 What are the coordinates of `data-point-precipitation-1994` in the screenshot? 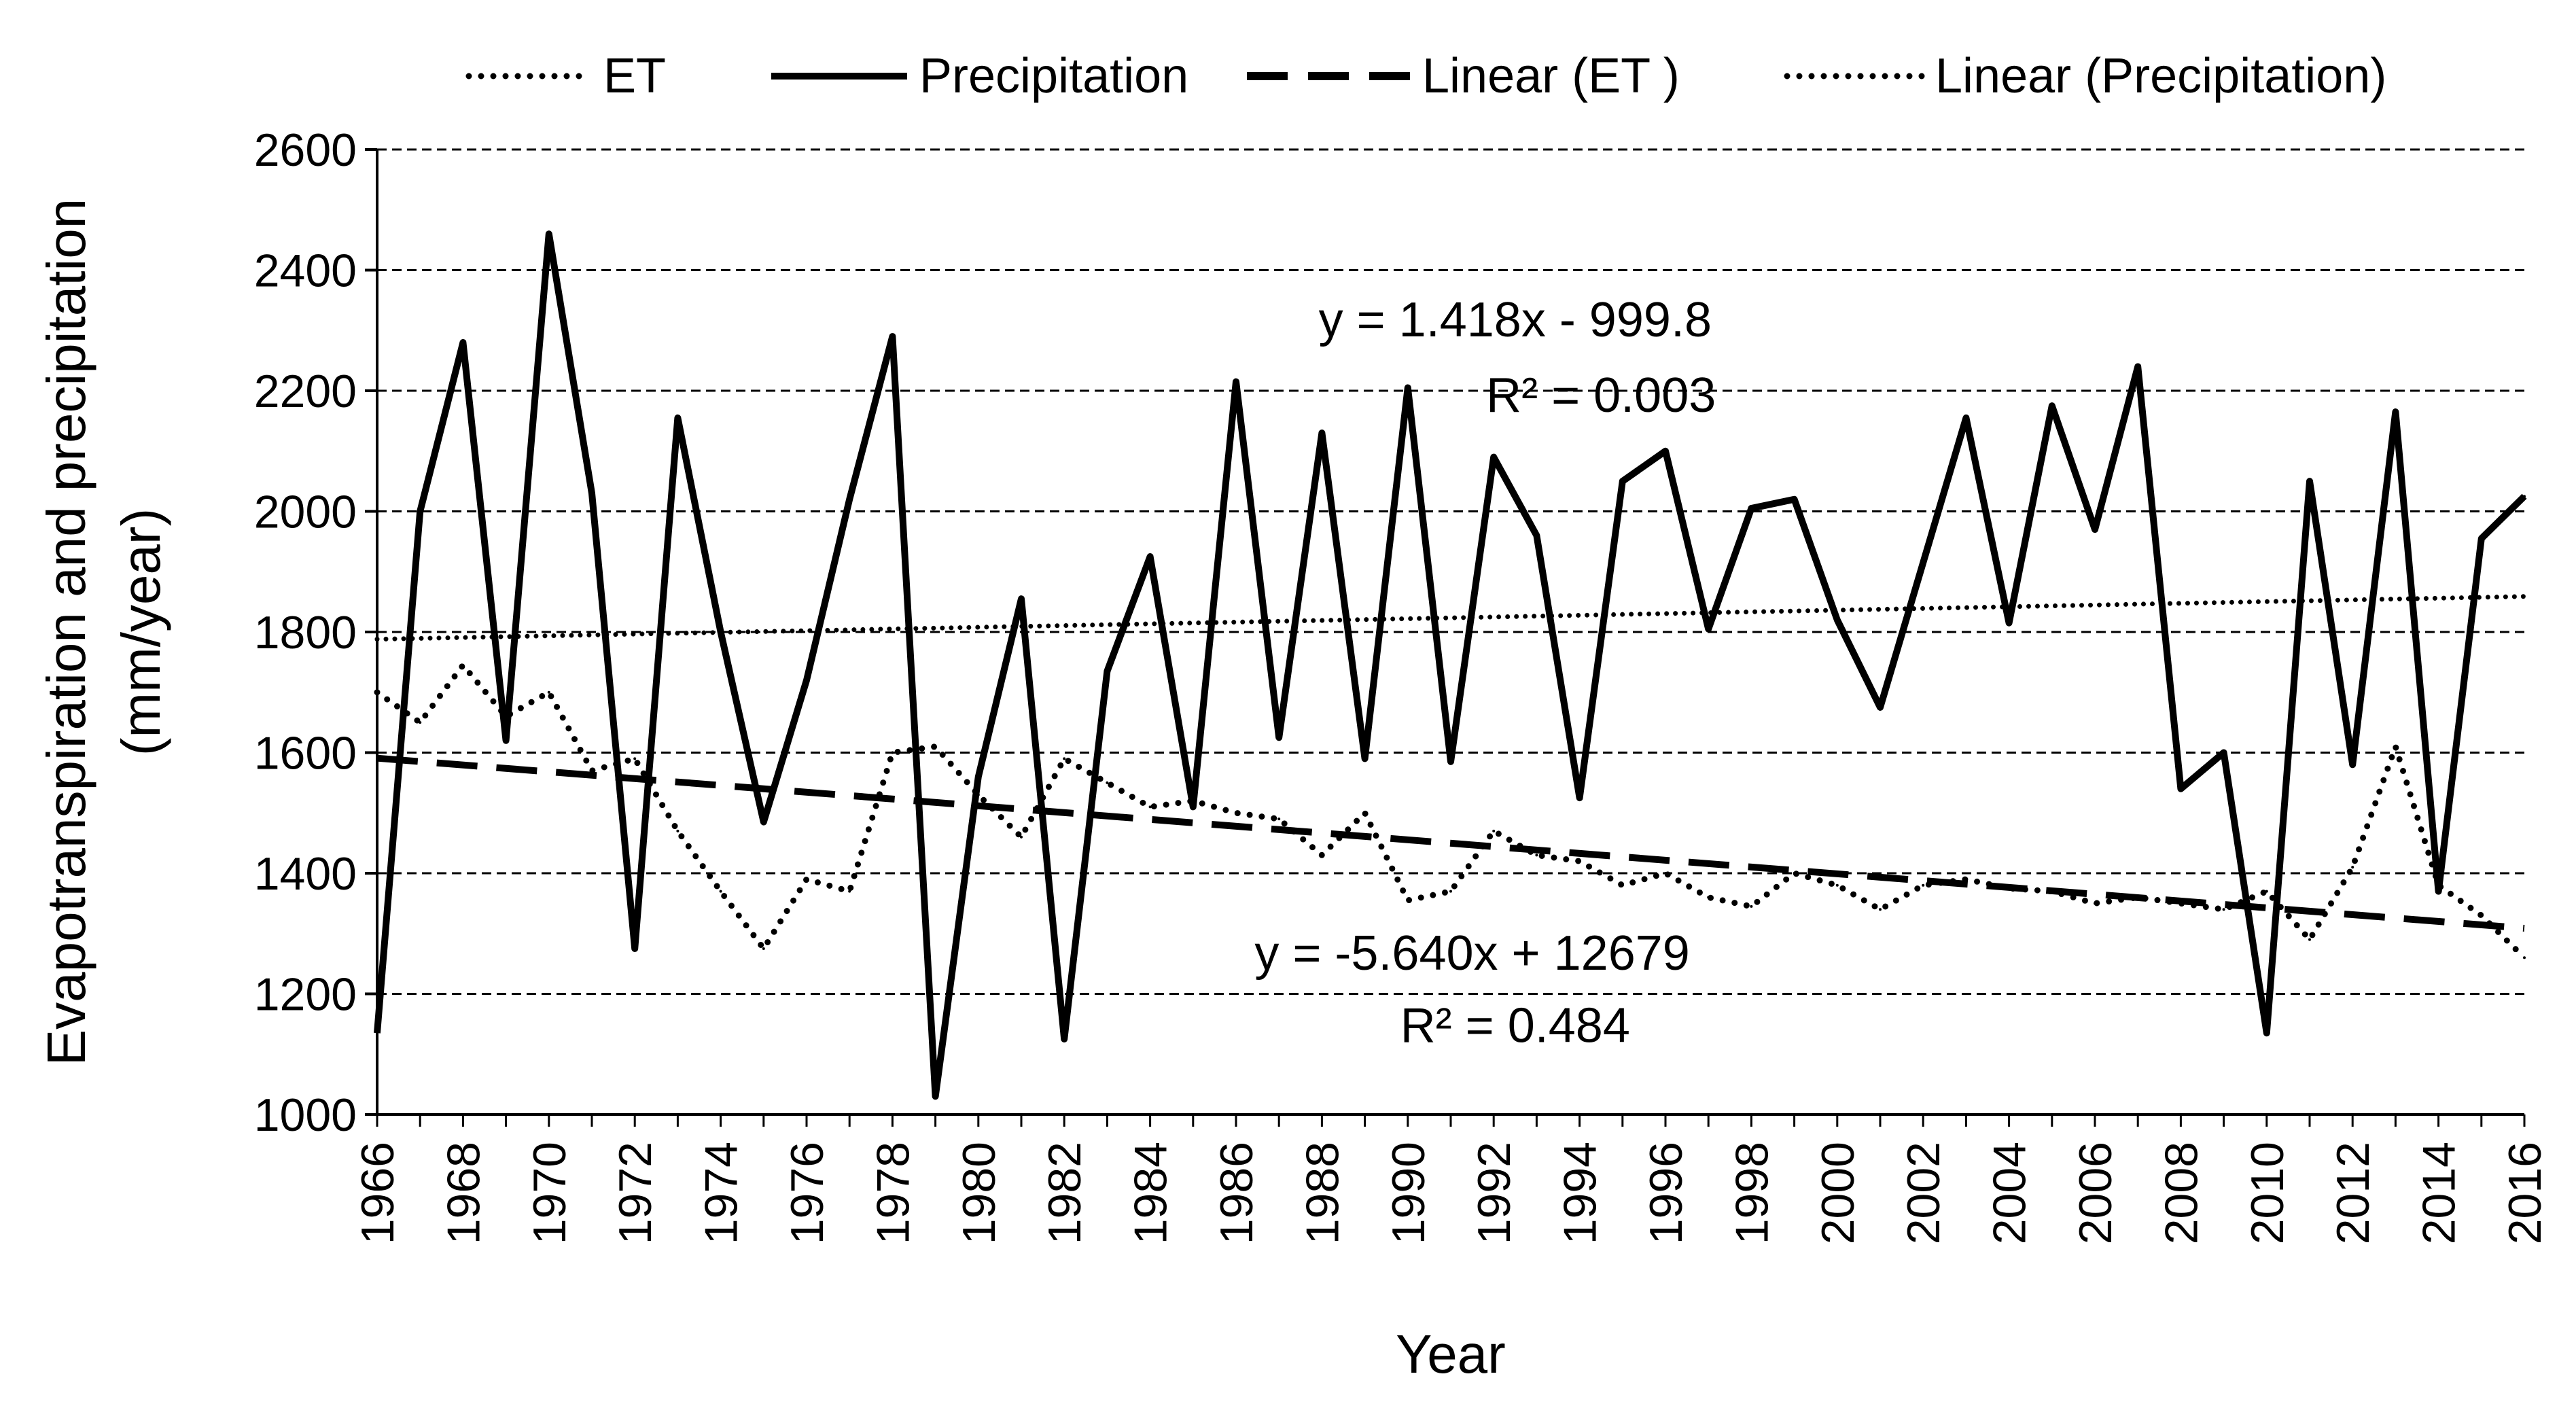 It's located at (1579, 798).